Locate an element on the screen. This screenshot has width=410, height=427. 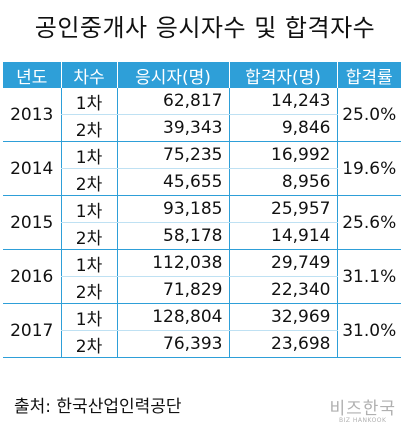
year-cell: 2013 is located at coordinates (32, 115).